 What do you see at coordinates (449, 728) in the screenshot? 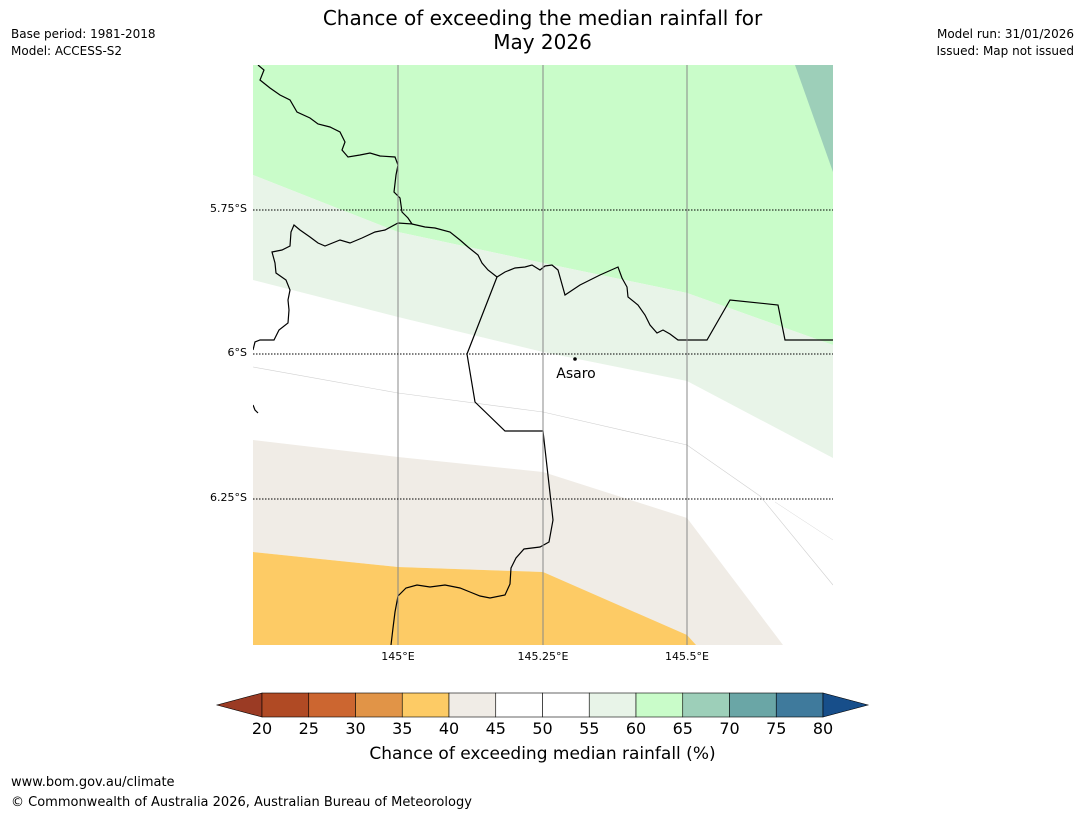
I see `colorbar-tick-label: 40` at bounding box center [449, 728].